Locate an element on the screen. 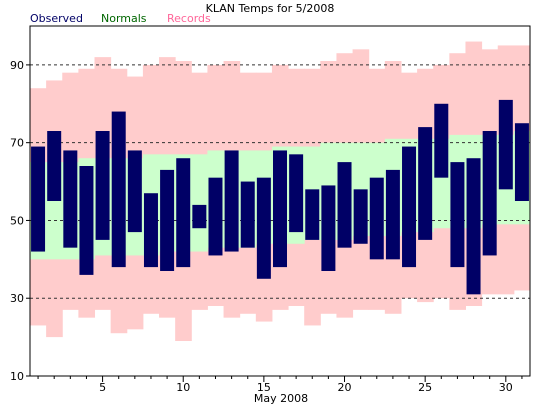 The height and width of the screenshot is (406, 540). x-tick-label-5: 5 is located at coordinates (102, 387).